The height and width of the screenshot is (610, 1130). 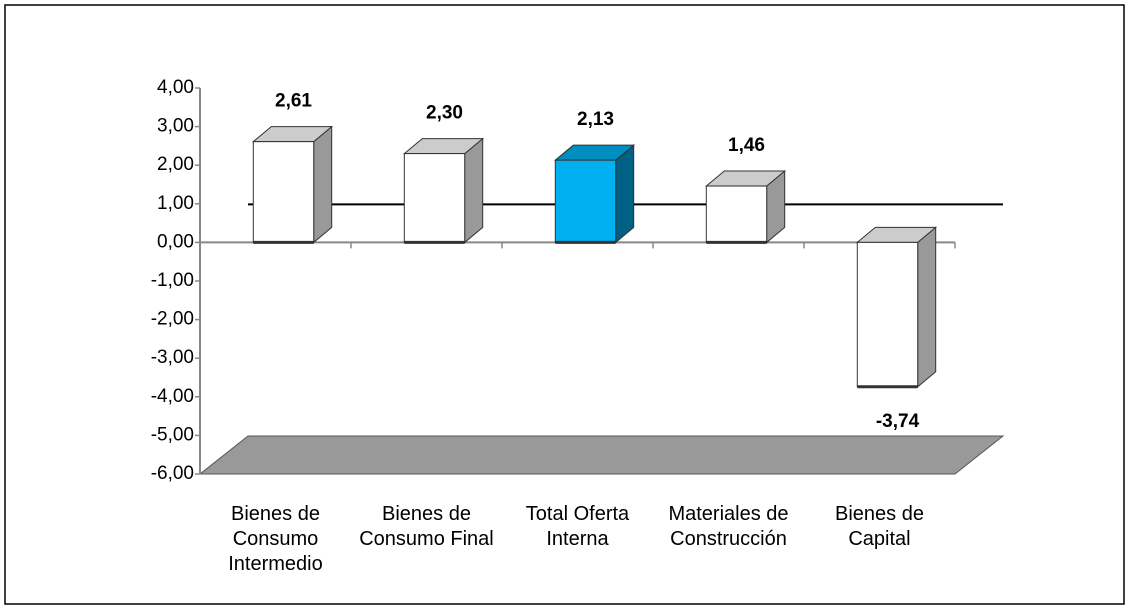 I want to click on x-tick-label: Total Oferta Interna, so click(x=577, y=526).